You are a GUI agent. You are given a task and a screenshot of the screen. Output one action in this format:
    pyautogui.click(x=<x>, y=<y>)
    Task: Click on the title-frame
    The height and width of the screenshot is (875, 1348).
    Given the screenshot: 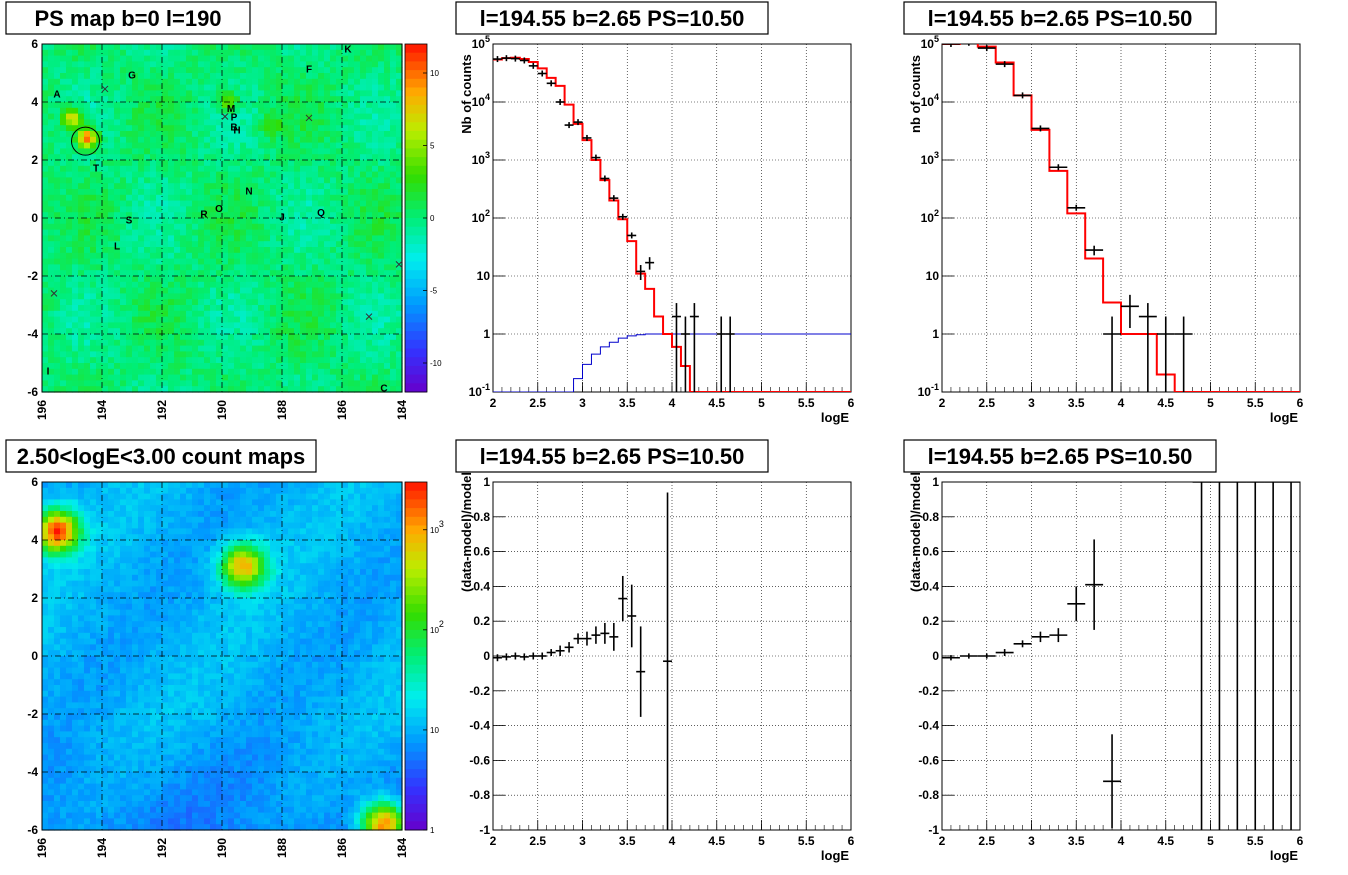 What is the action you would take?
    pyautogui.click(x=161, y=456)
    